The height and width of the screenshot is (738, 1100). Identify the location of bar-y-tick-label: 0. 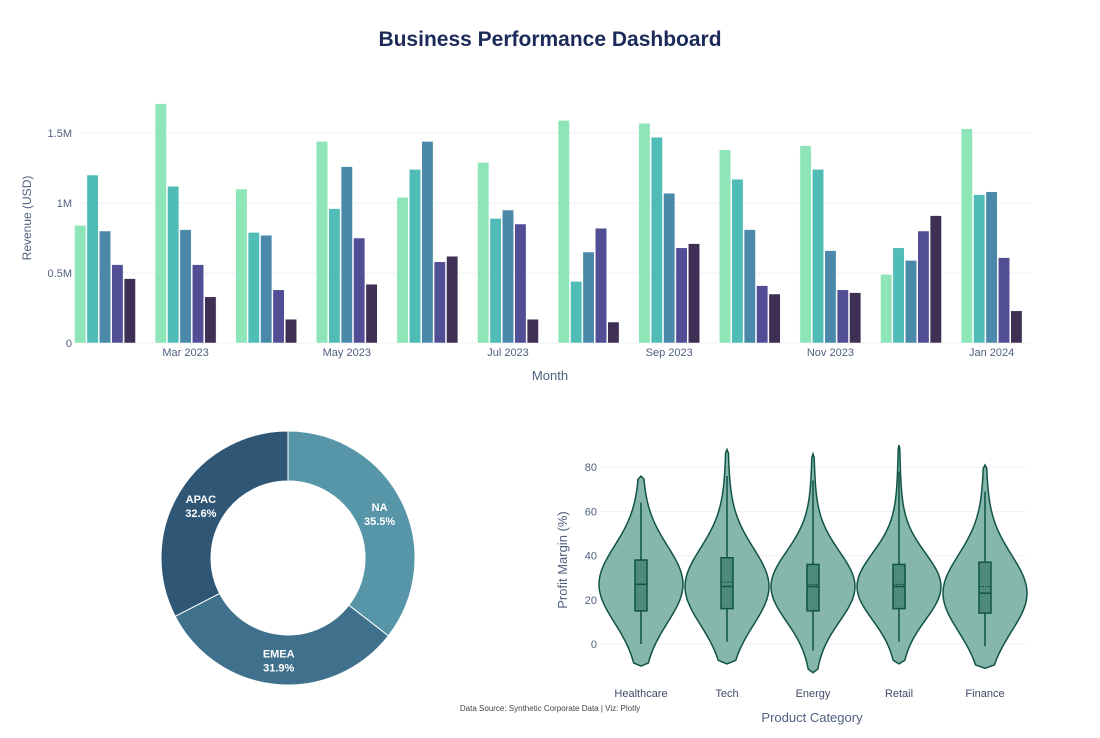
(69, 344).